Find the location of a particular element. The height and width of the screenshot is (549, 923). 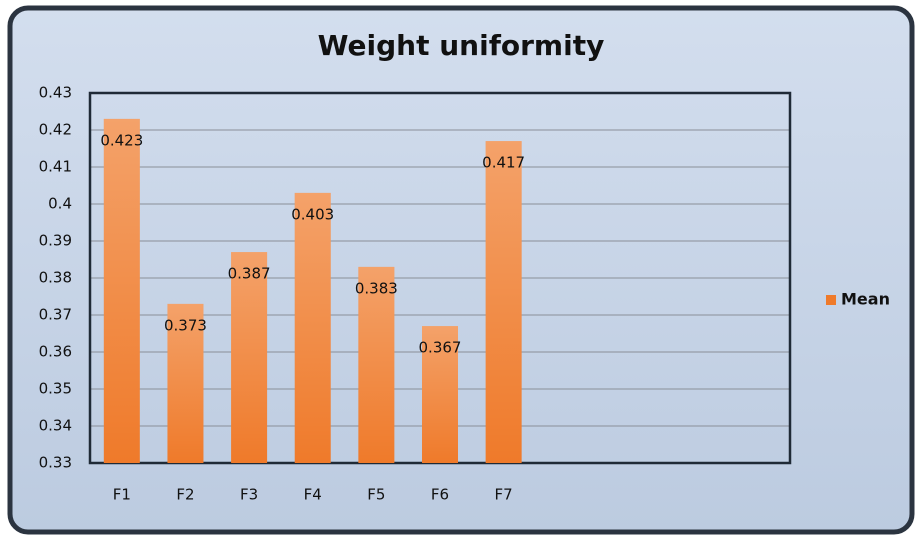

y-tick-label: 0.35 is located at coordinates (55, 389).